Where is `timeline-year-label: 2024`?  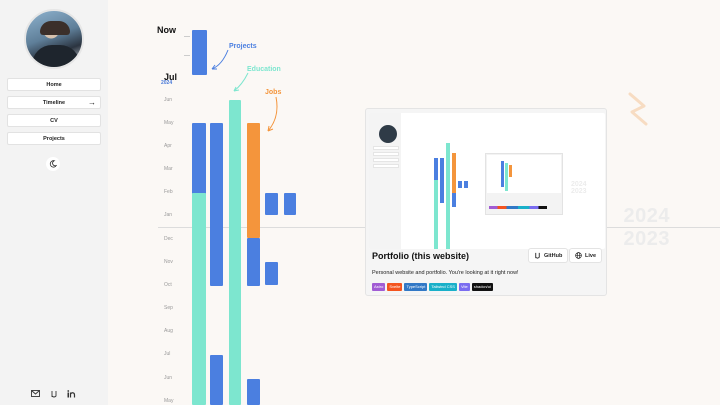
timeline-year-label: 2024 is located at coordinates (167, 83).